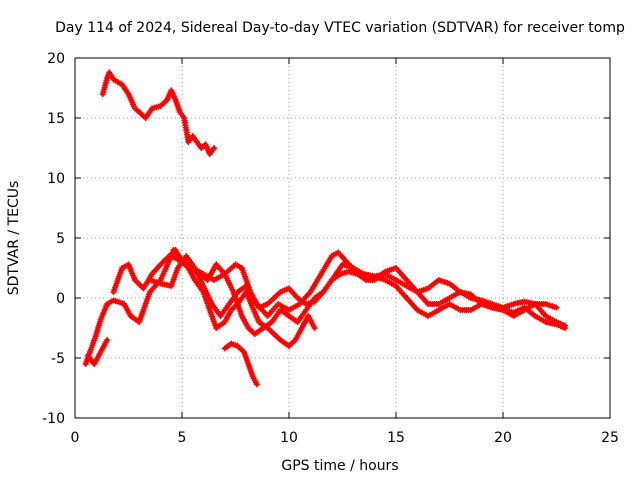 Image resolution: width=640 pixels, height=480 pixels. What do you see at coordinates (53, 419) in the screenshot?
I see `y-tick-label: -10` at bounding box center [53, 419].